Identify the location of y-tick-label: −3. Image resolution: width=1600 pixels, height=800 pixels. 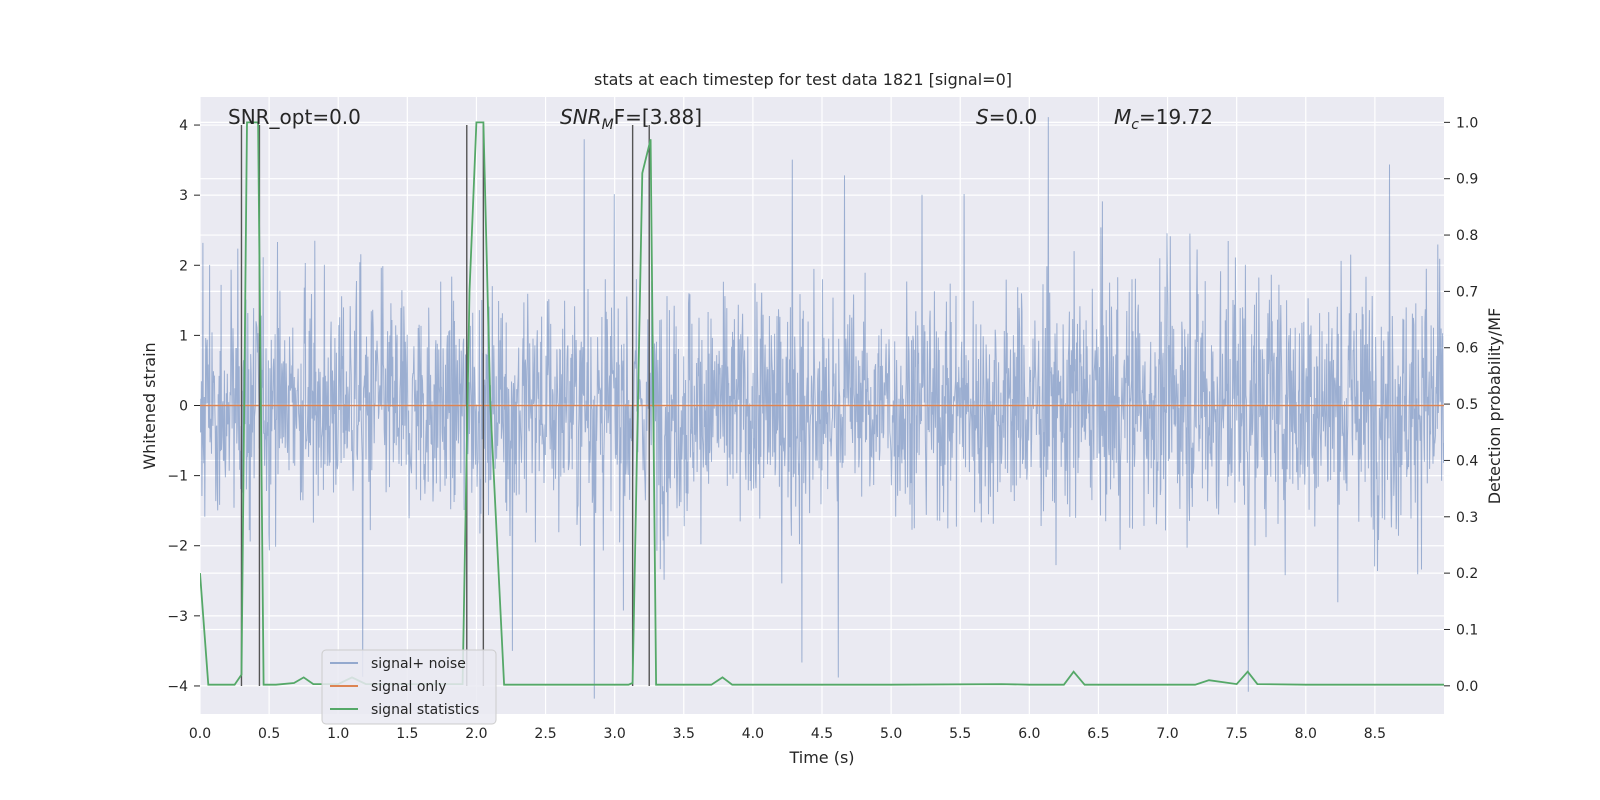
(177, 617).